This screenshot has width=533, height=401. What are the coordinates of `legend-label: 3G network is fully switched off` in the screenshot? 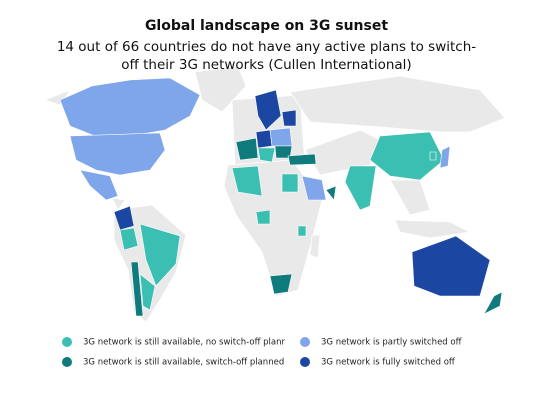 It's located at (388, 363).